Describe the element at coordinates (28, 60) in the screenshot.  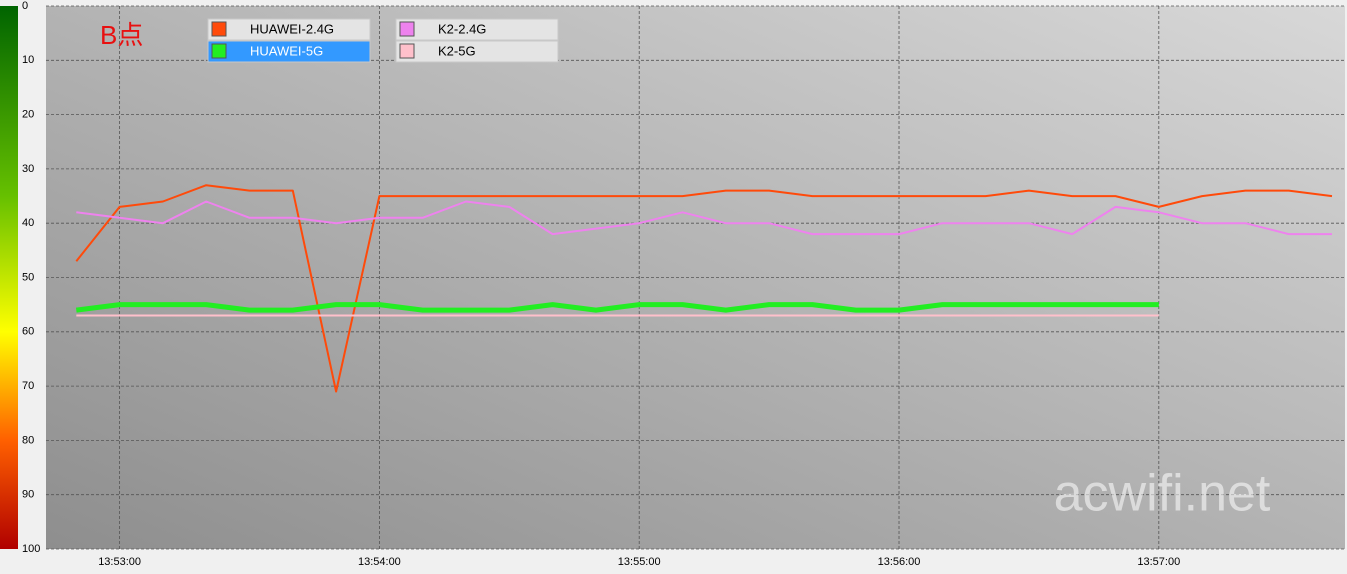
I see `y-tick-label: 10` at that location.